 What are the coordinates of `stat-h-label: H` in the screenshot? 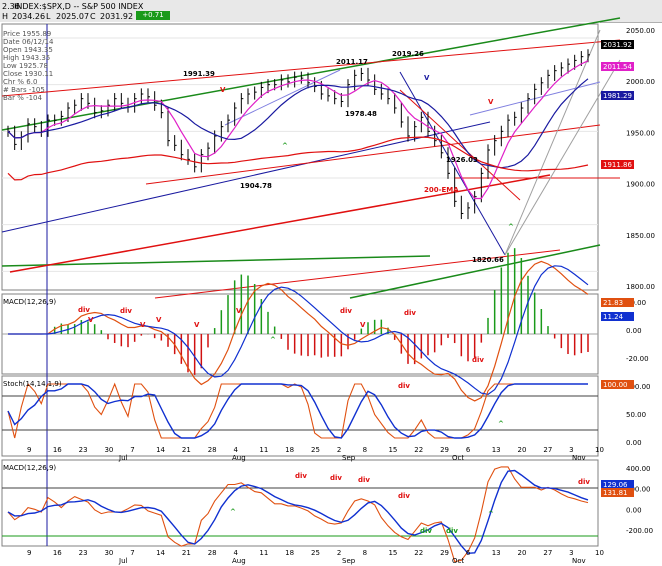 It's located at (5, 16).